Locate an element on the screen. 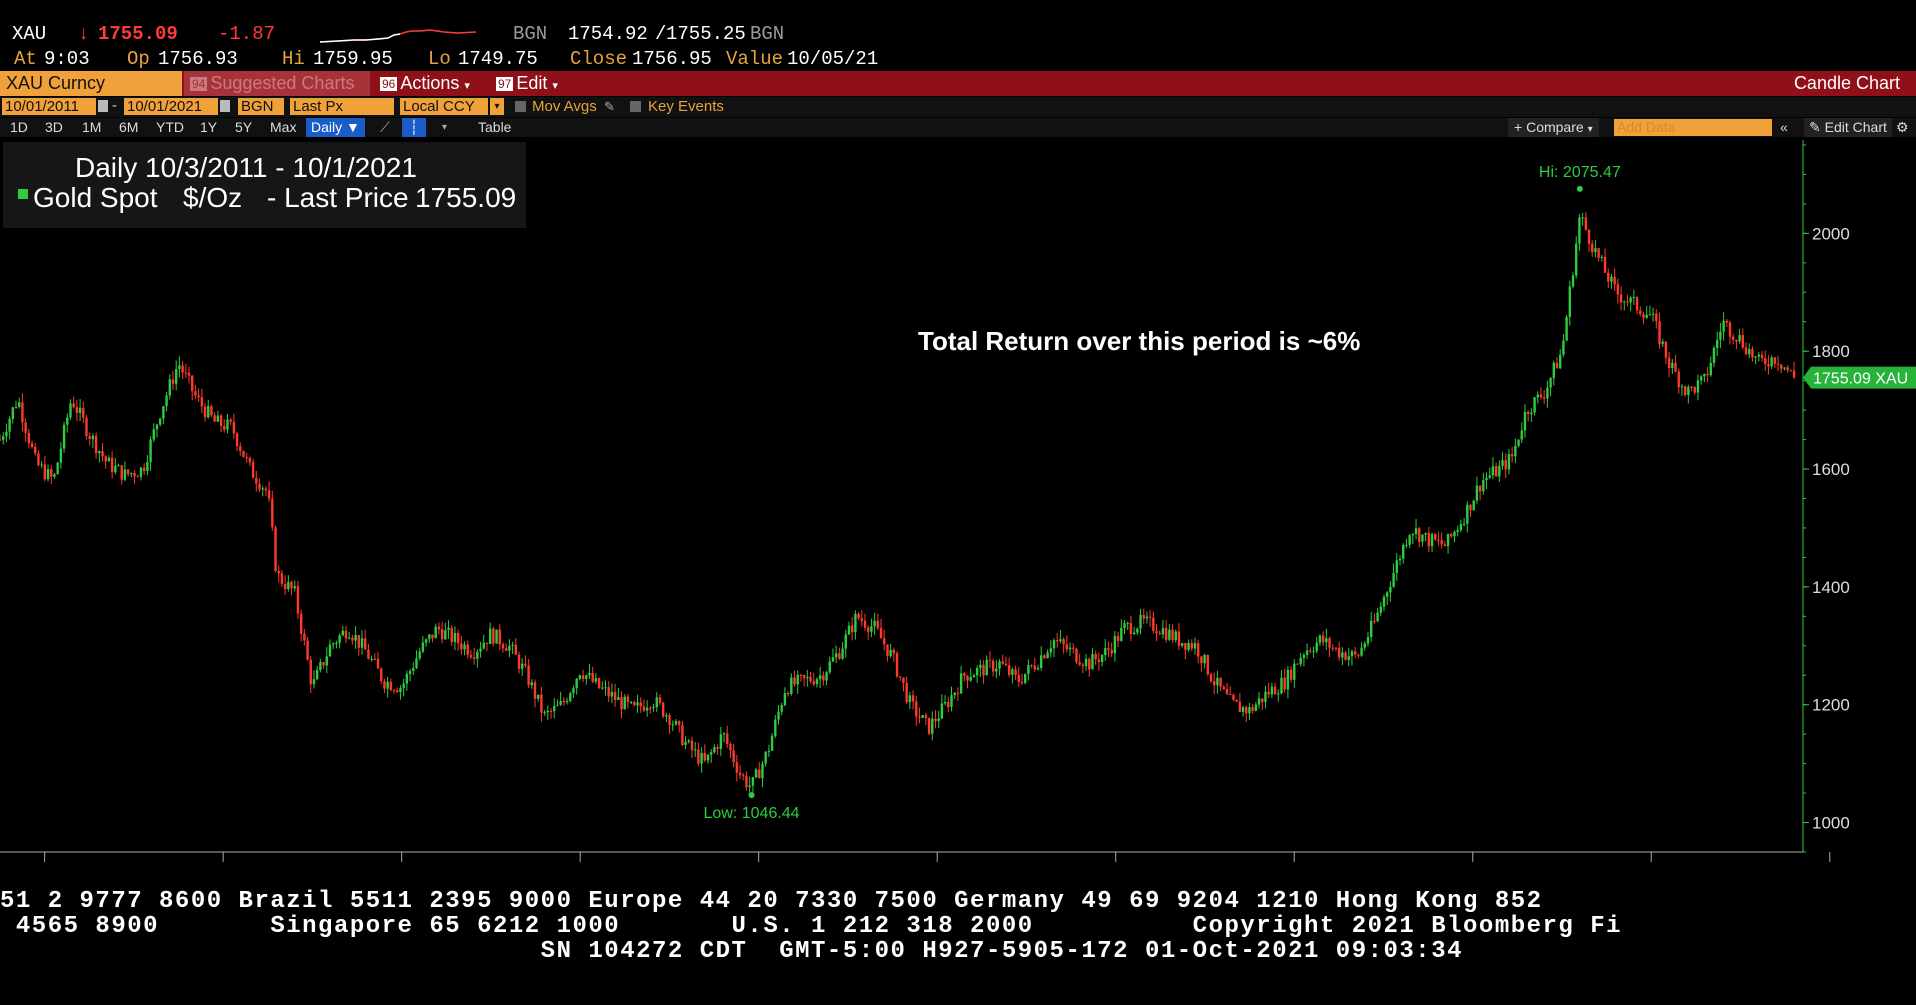  collapse-icon: « is located at coordinates (1784, 127).